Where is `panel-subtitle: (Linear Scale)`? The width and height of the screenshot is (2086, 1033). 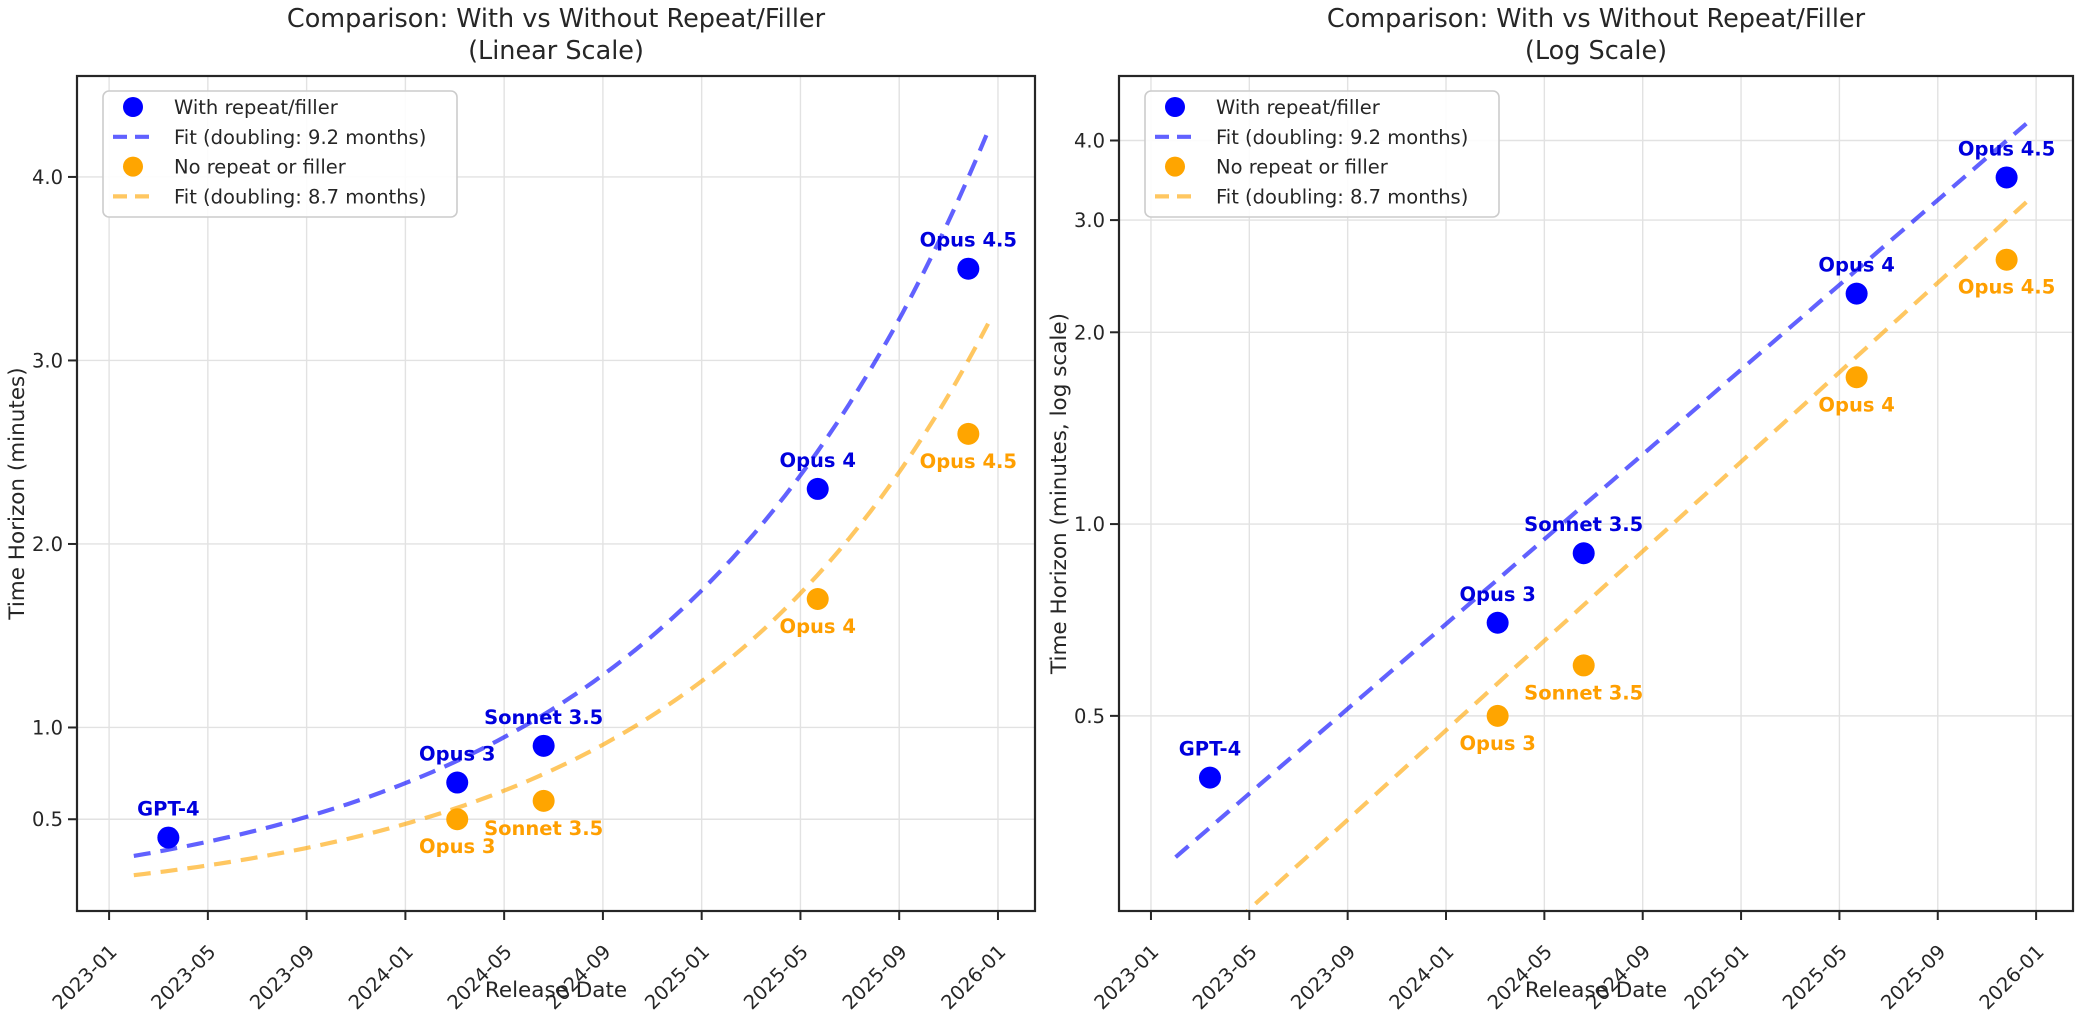
panel-subtitle: (Linear Scale) is located at coordinates (556, 51).